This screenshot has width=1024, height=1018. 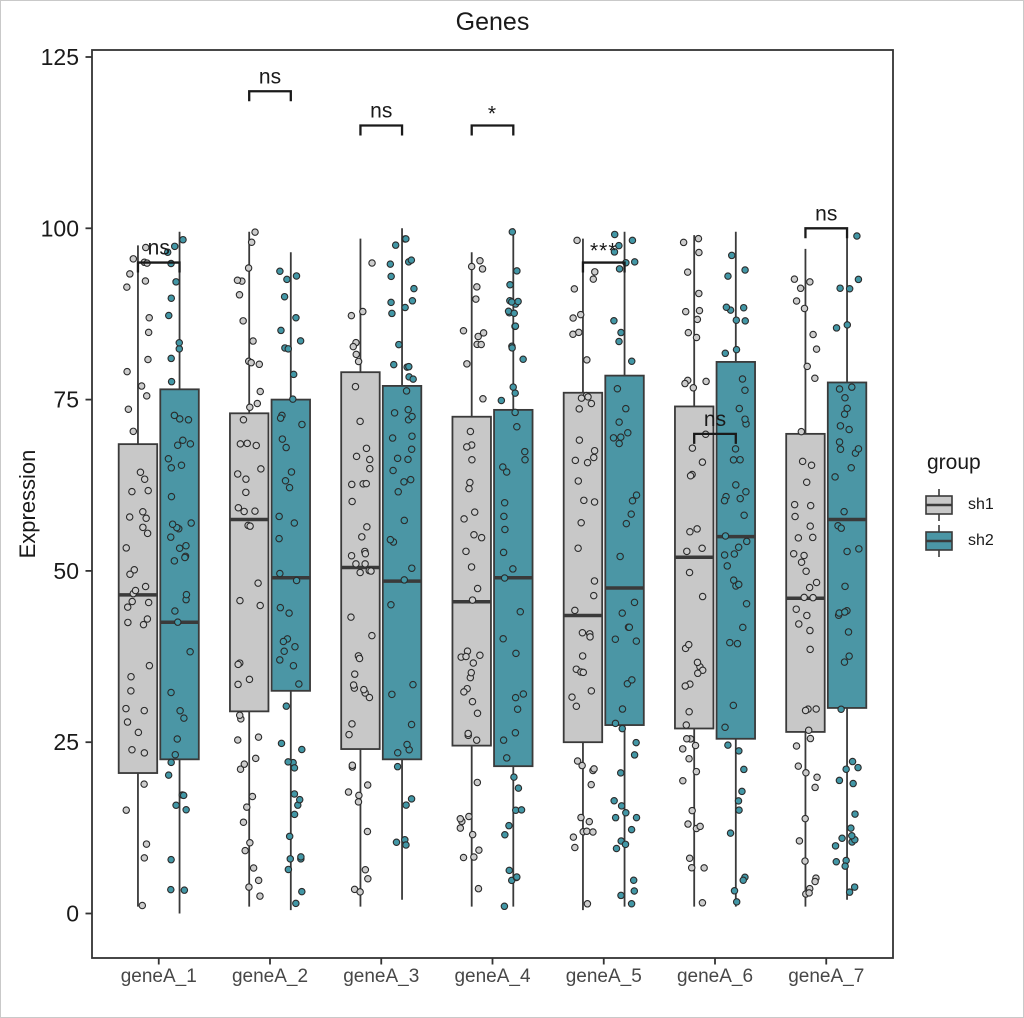 I want to click on x-tick-label: geneA_7, so click(x=826, y=976).